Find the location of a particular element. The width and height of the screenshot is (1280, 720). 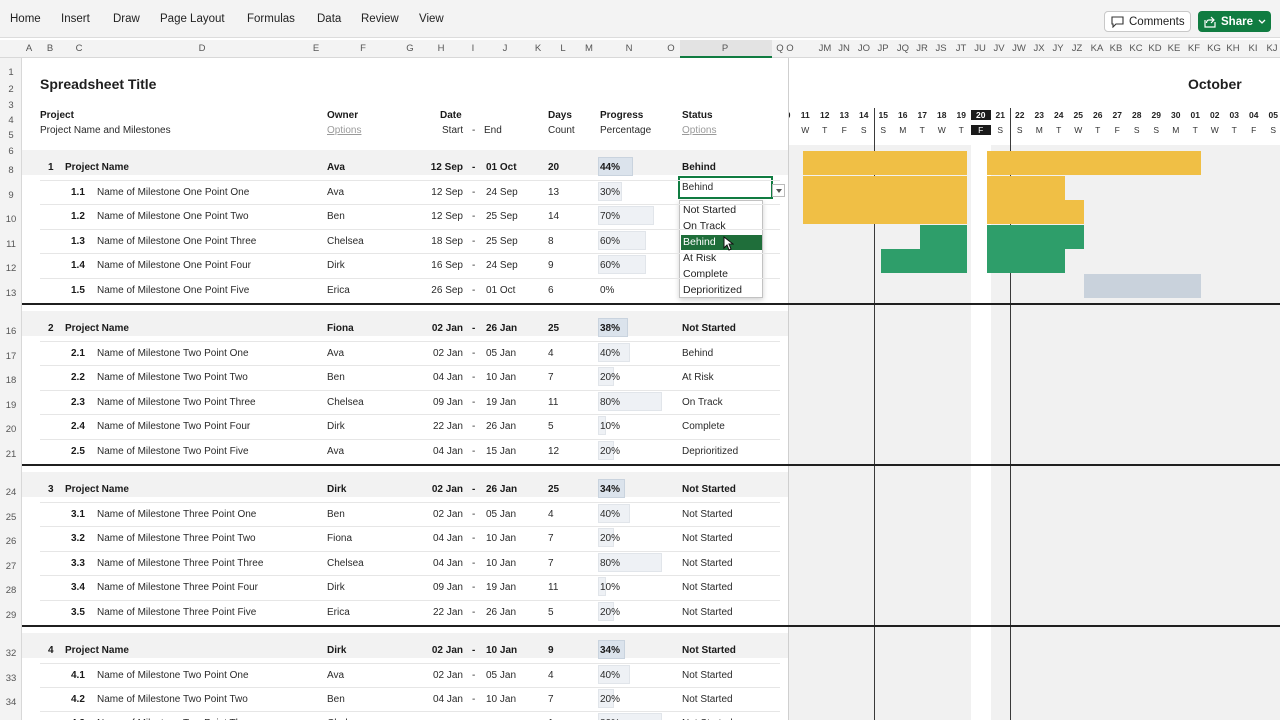

column-letter: KD is located at coordinates (1155, 48).